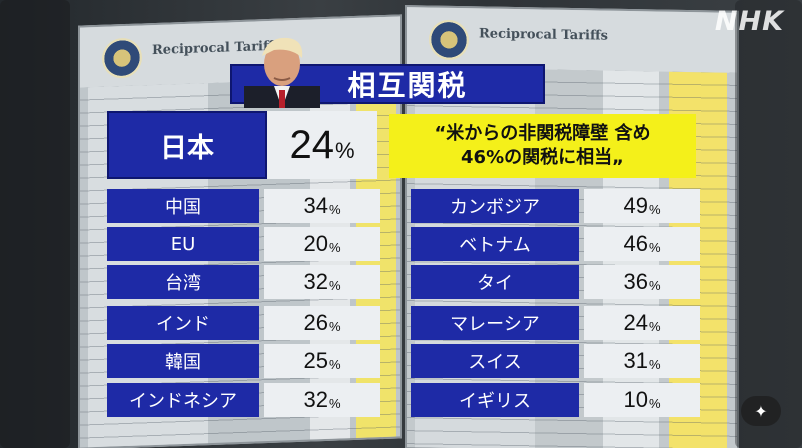 Image resolution: width=802 pixels, height=448 pixels. I want to click on tariff-row: スイス 31%, so click(555, 361).